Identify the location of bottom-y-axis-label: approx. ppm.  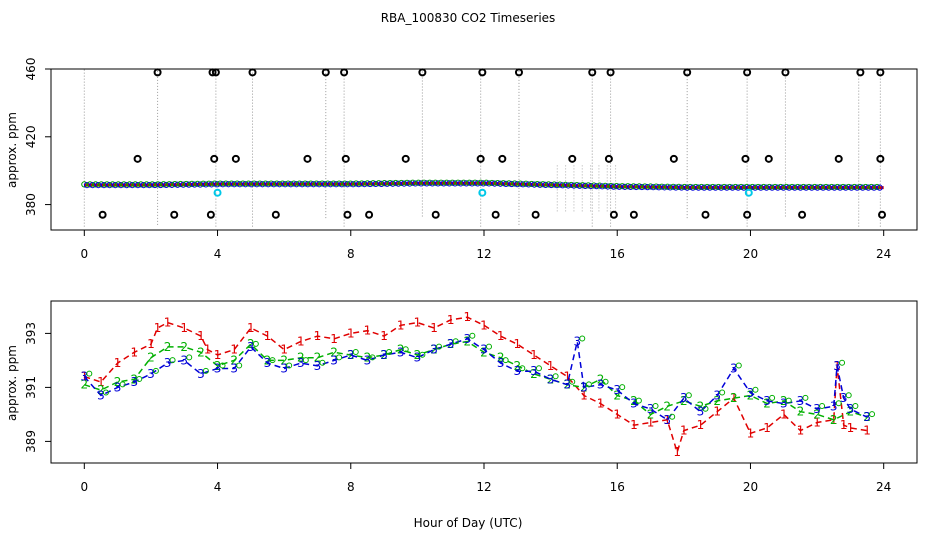
(12, 383).